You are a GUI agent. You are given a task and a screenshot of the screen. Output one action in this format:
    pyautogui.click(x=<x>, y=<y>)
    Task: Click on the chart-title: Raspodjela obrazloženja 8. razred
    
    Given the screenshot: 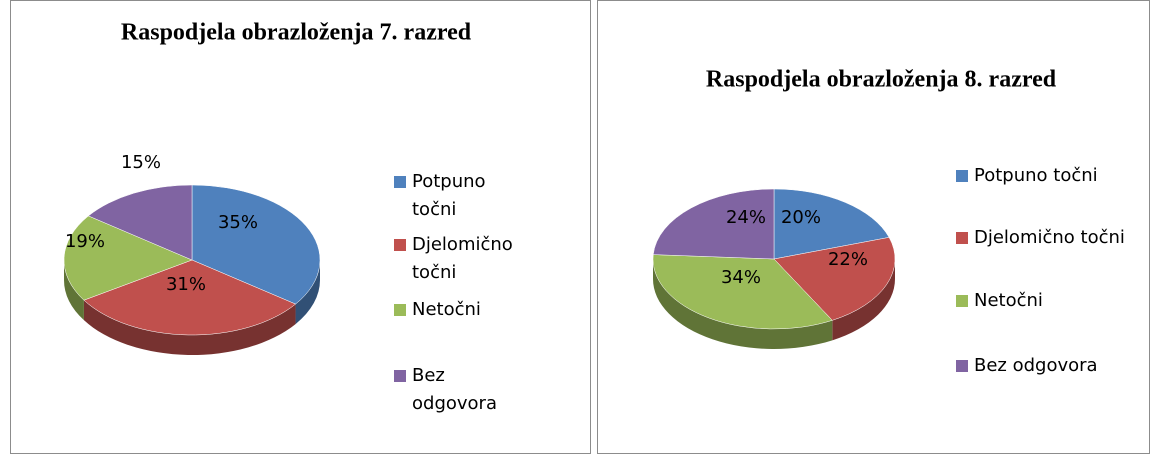 What is the action you would take?
    pyautogui.click(x=881, y=80)
    